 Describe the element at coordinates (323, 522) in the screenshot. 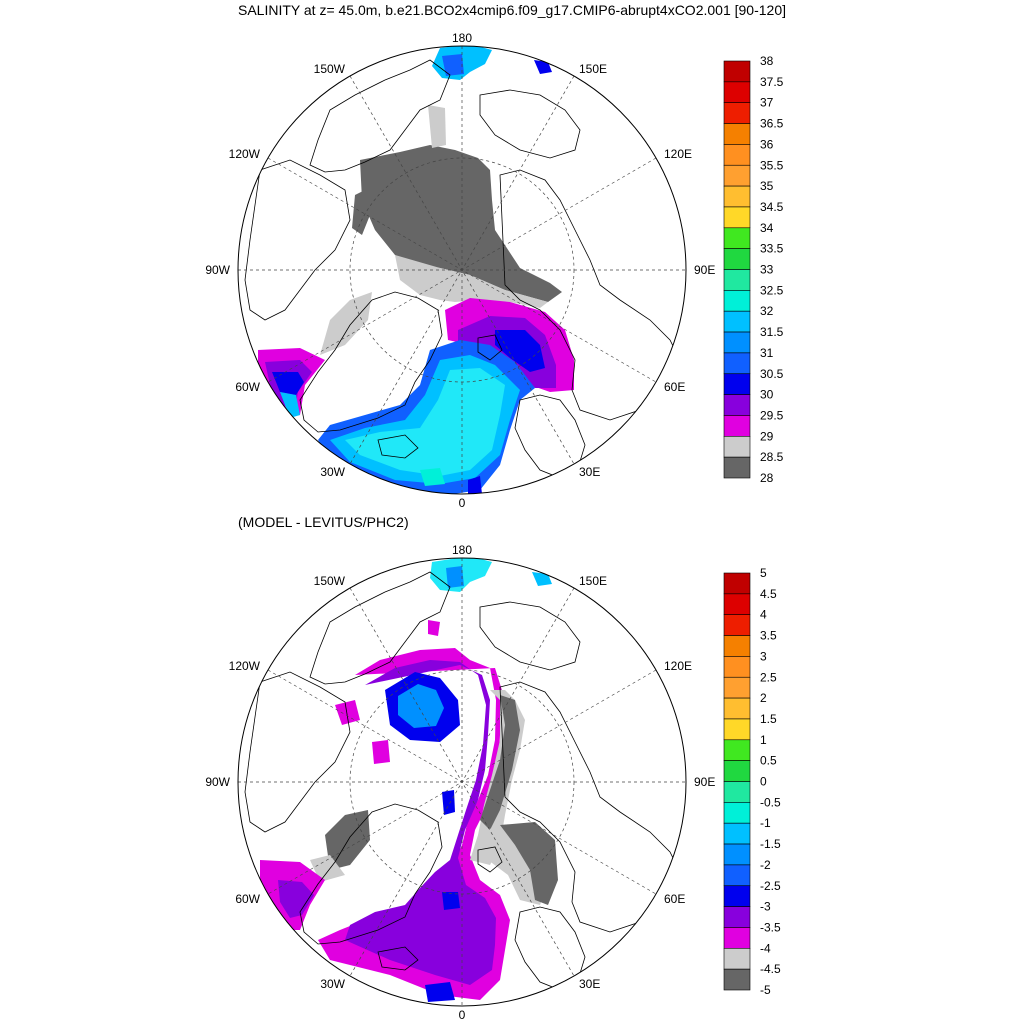

I see `difference-title: (MODEL - LEVITUS/PHC2)` at that location.